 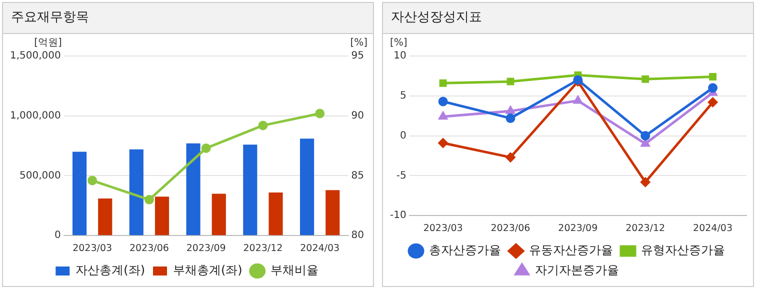 I want to click on legend-label: 부채총계(좌), so click(x=207, y=270).